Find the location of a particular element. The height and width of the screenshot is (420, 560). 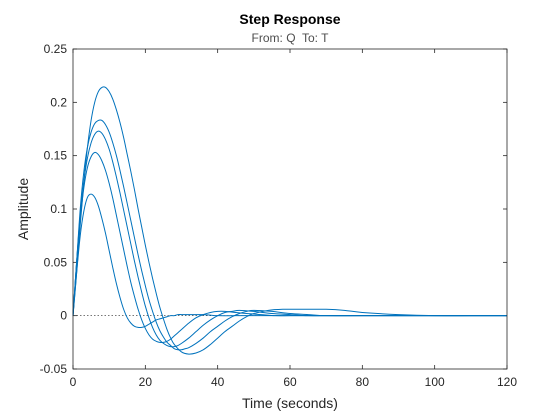

chart-subtitle: From: Q To: T is located at coordinates (291, 38).